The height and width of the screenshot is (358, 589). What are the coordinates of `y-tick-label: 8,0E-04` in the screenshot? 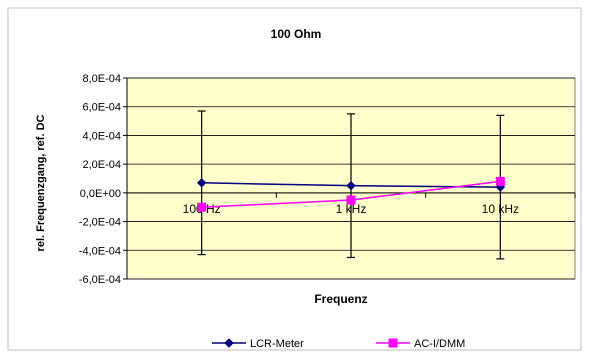 It's located at (101, 79).